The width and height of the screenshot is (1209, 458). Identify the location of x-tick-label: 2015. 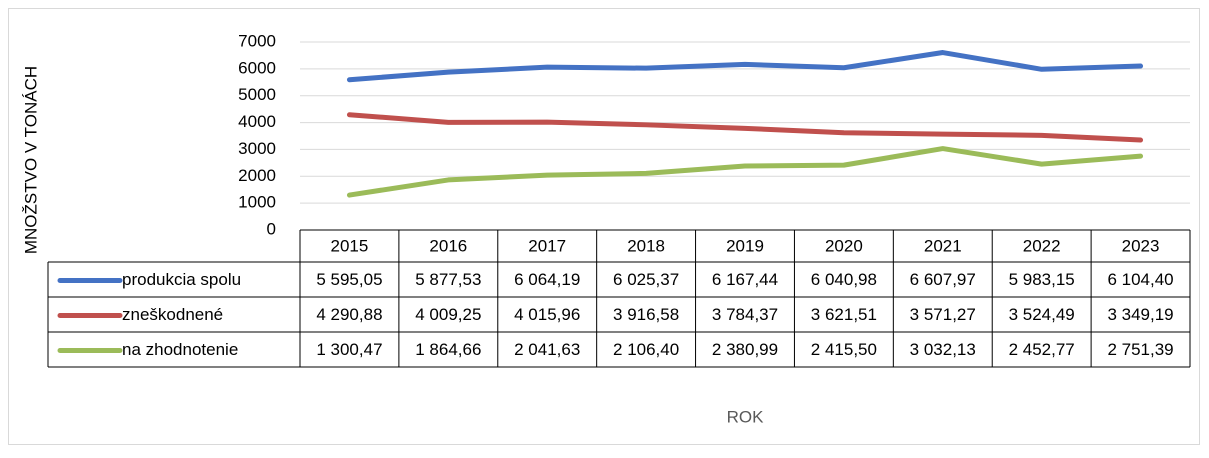
(350, 245).